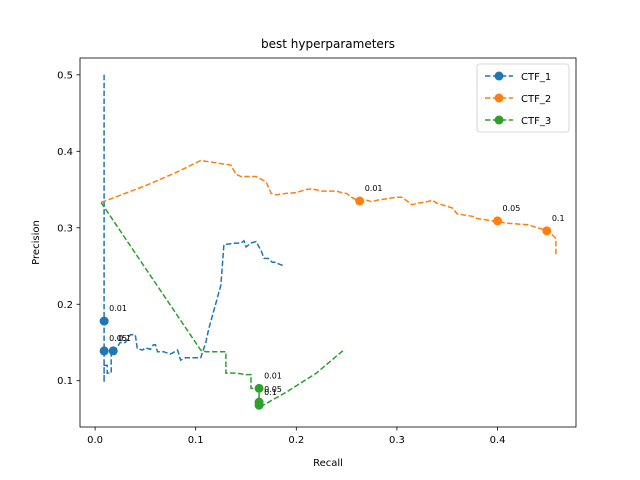  What do you see at coordinates (65, 228) in the screenshot?
I see `y-tick-label: 0.3` at bounding box center [65, 228].